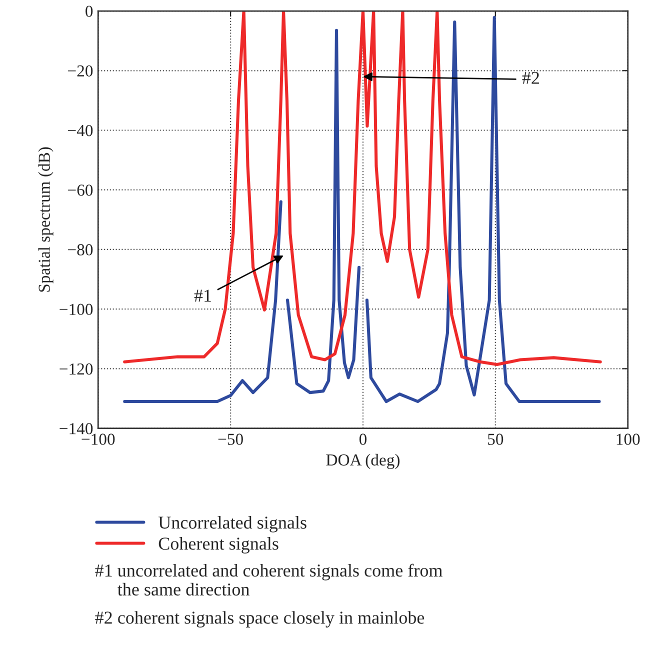  Describe the element at coordinates (80, 130) in the screenshot. I see `y-tick-label: −40` at that location.